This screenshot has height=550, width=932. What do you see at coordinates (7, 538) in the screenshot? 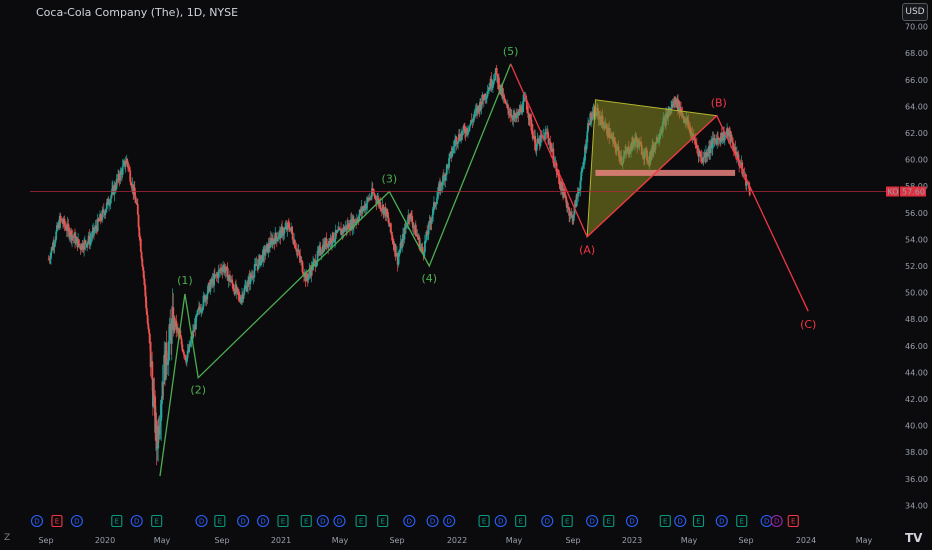
I see `timezone-icon: Z` at bounding box center [7, 538].